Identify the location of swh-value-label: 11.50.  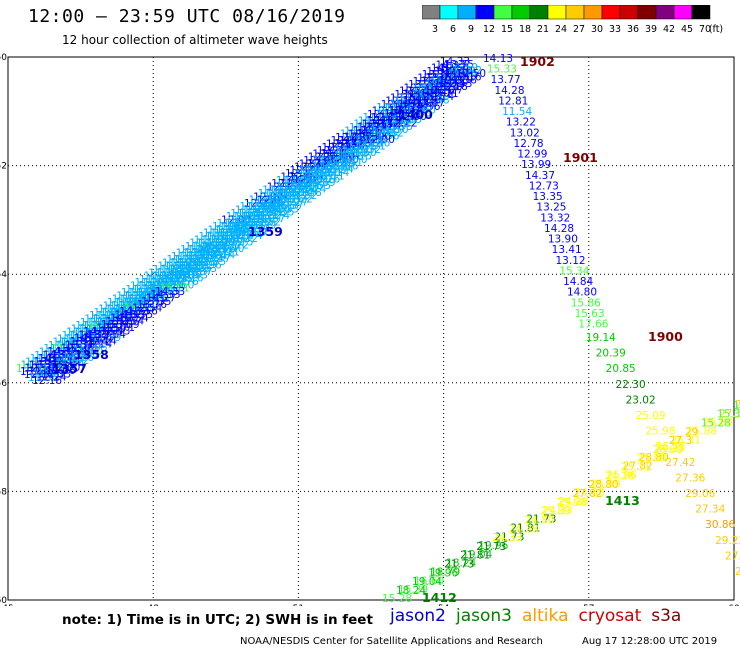
(322, 170).